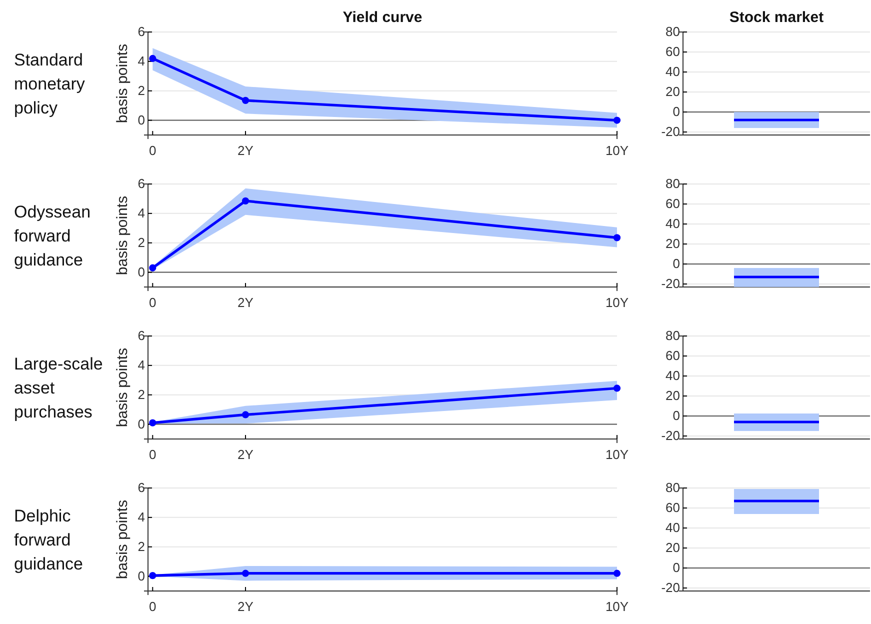  Describe the element at coordinates (776, 17) in the screenshot. I see `chart-title: Stock market` at that location.